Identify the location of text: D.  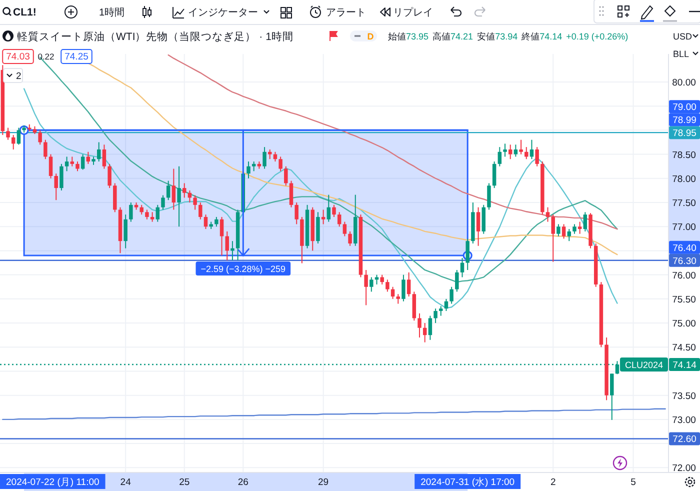
(370, 37).